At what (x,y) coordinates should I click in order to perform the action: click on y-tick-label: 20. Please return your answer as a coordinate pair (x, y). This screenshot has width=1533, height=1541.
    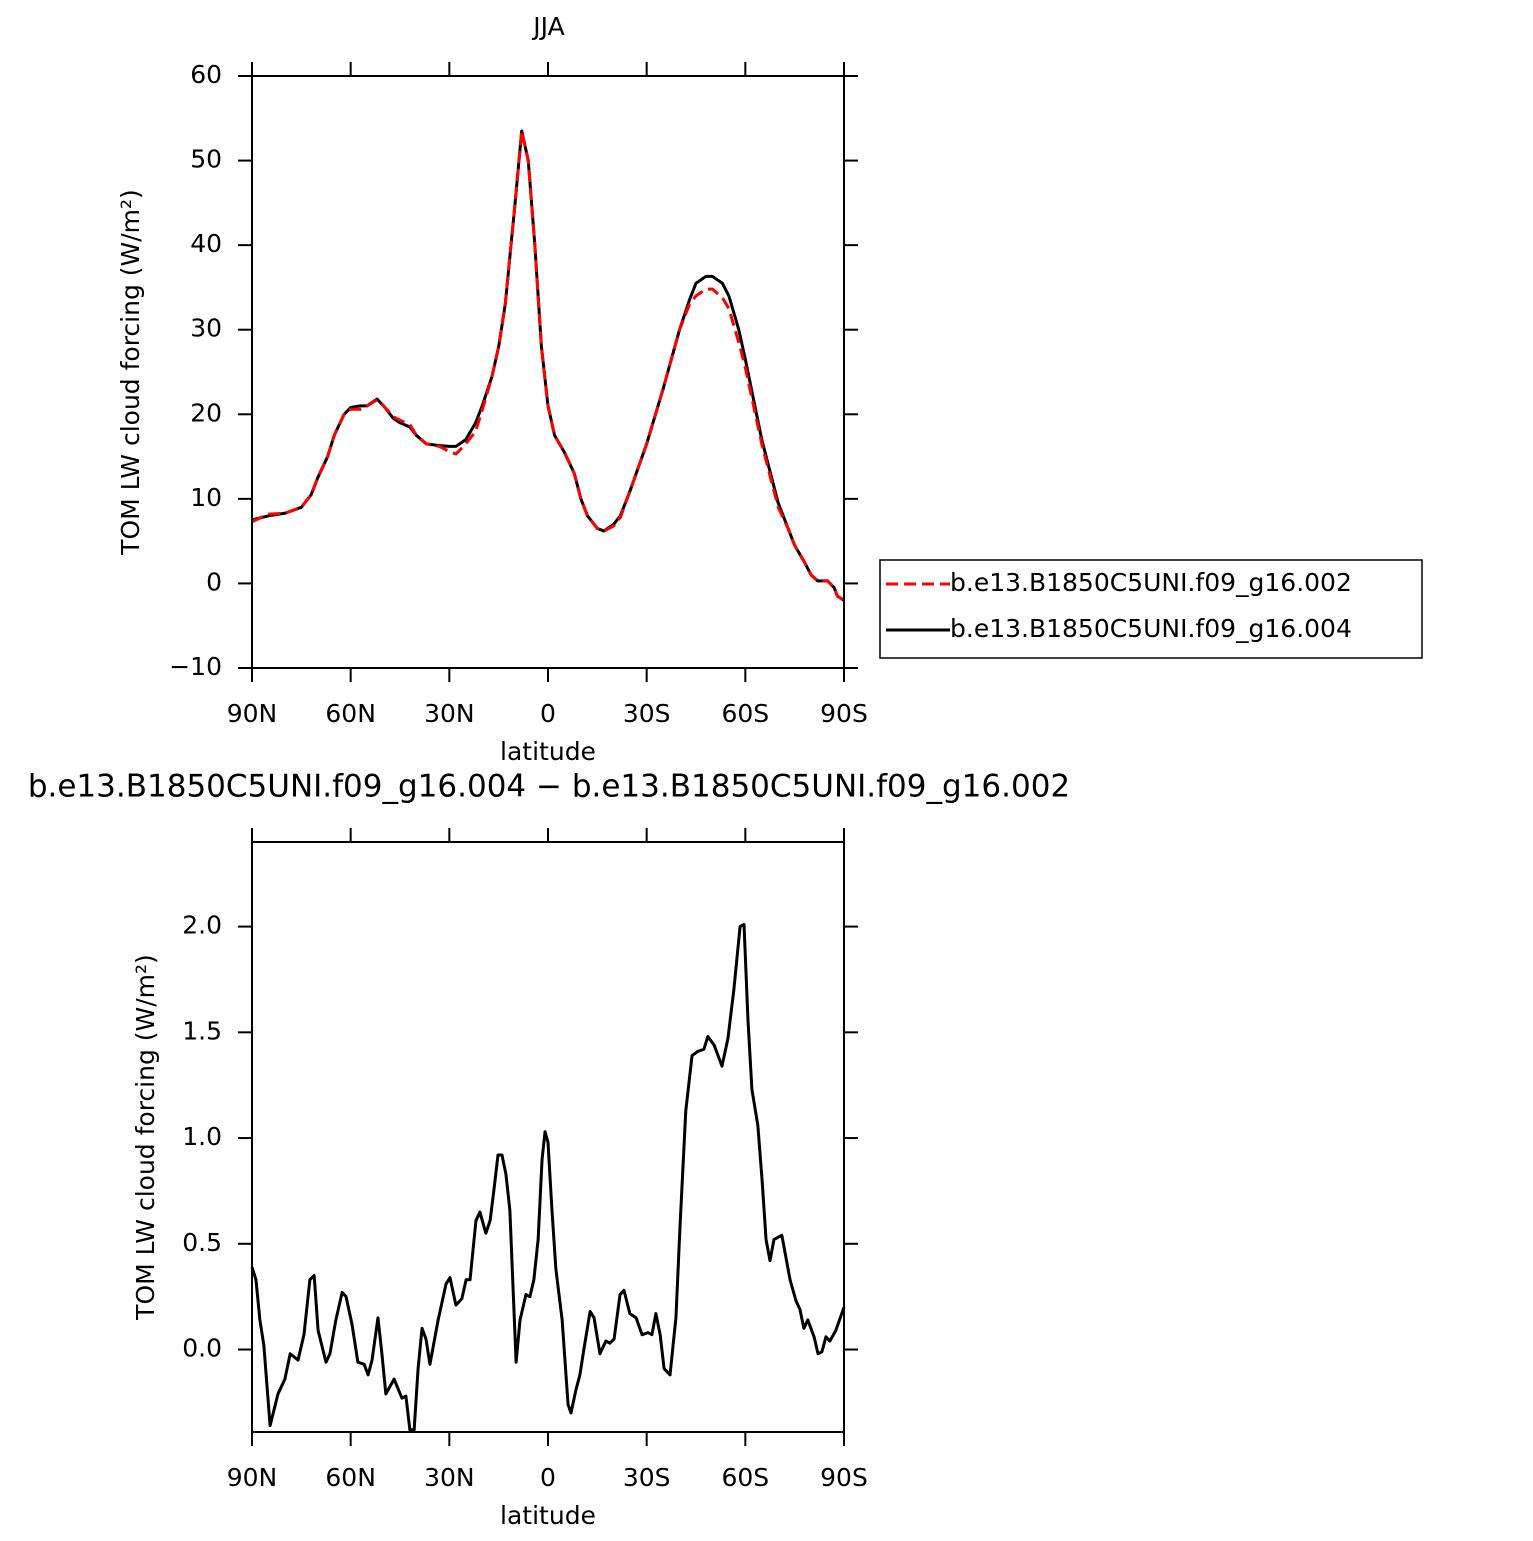
    Looking at the image, I should click on (206, 412).